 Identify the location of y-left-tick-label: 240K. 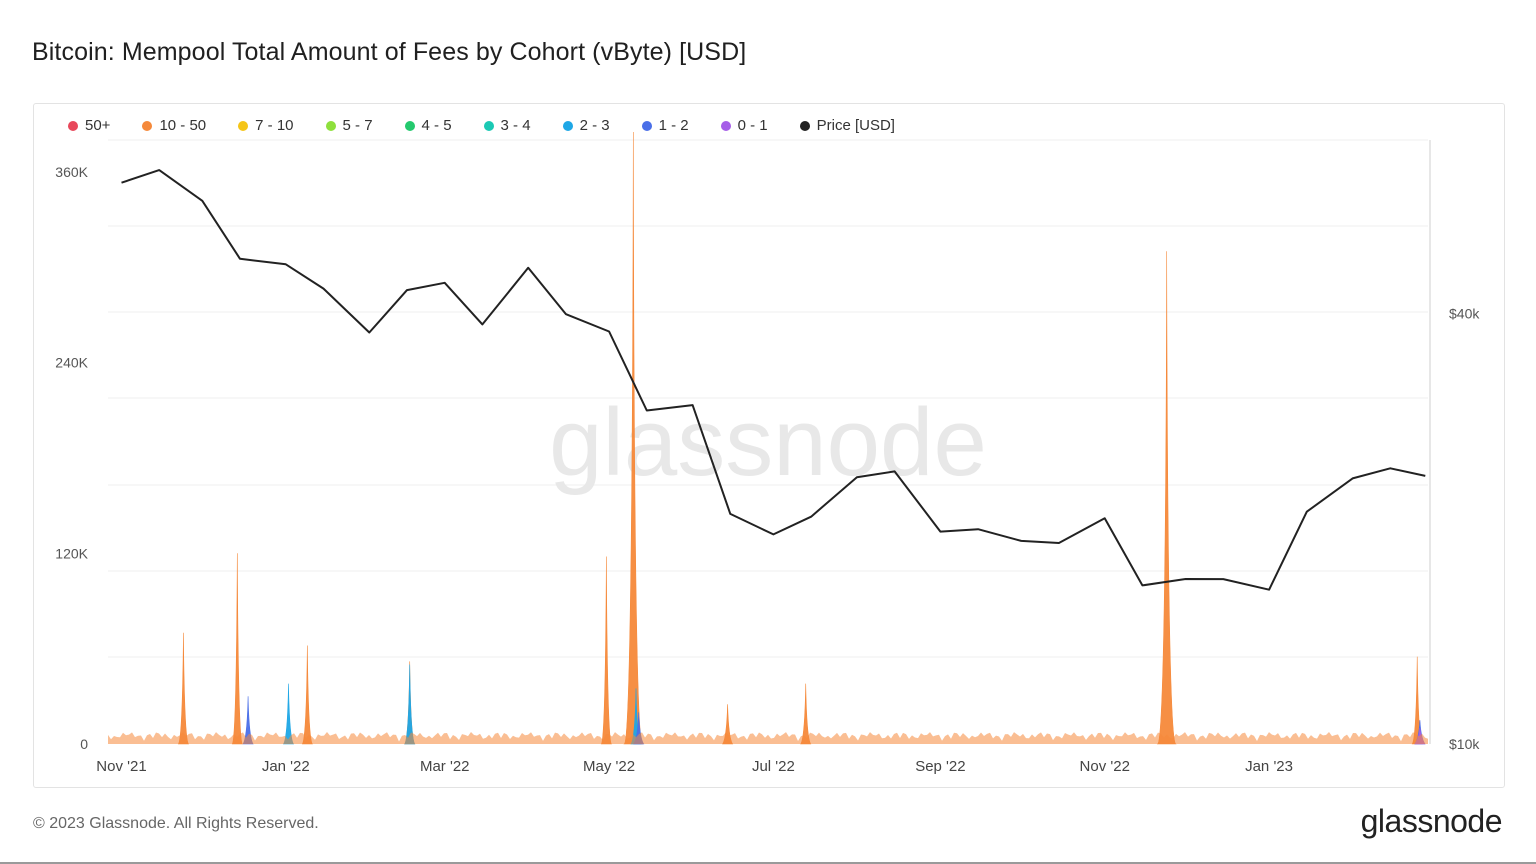
(71, 363).